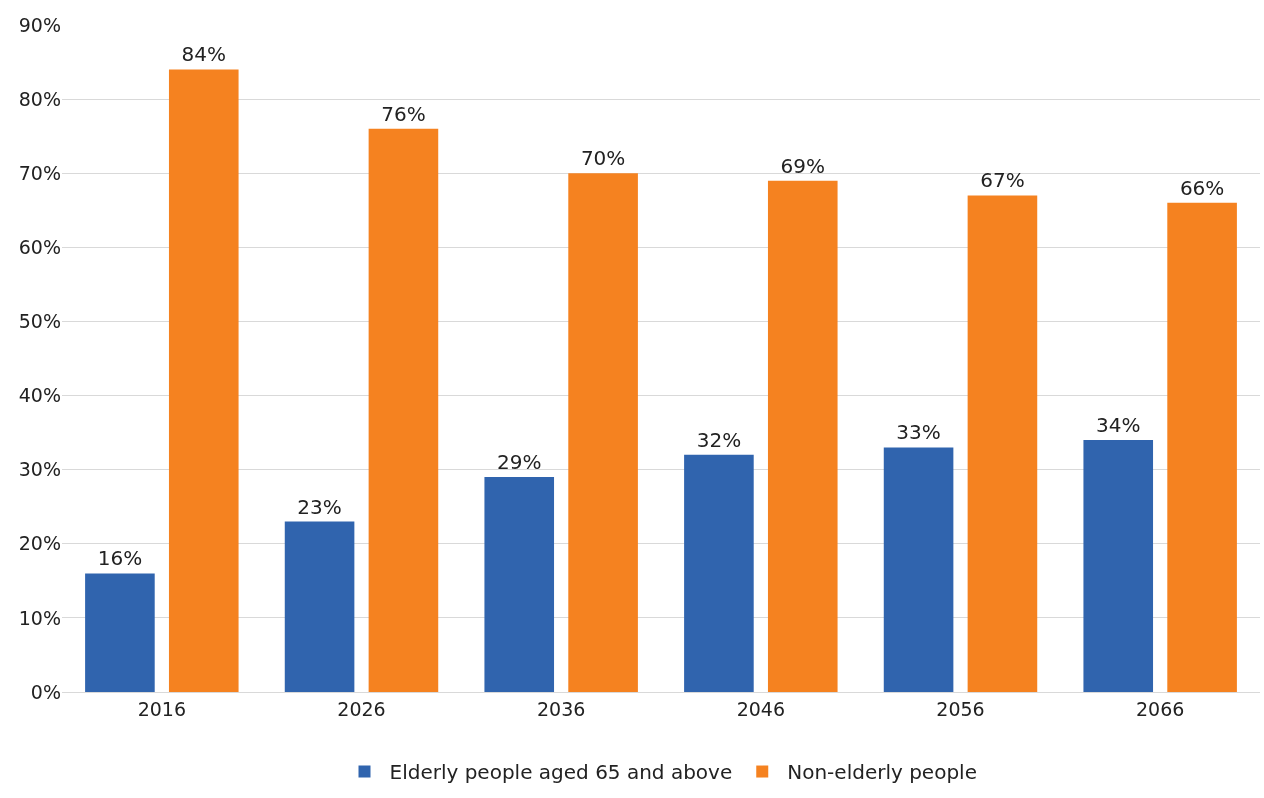 The height and width of the screenshot is (798, 1264). I want to click on data-label: 76%, so click(403, 113).